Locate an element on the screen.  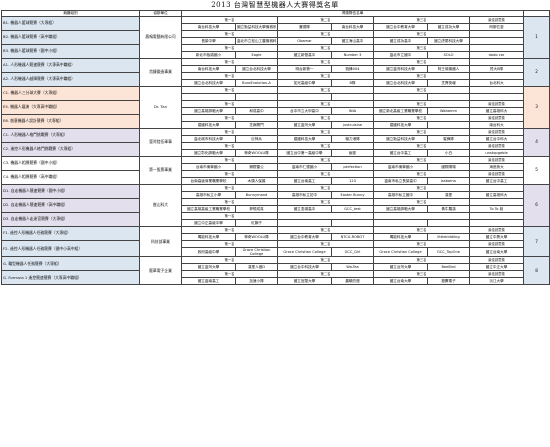
organizer-cell: 鳳鳴電腦有限公司 is located at coordinates (160, 37).